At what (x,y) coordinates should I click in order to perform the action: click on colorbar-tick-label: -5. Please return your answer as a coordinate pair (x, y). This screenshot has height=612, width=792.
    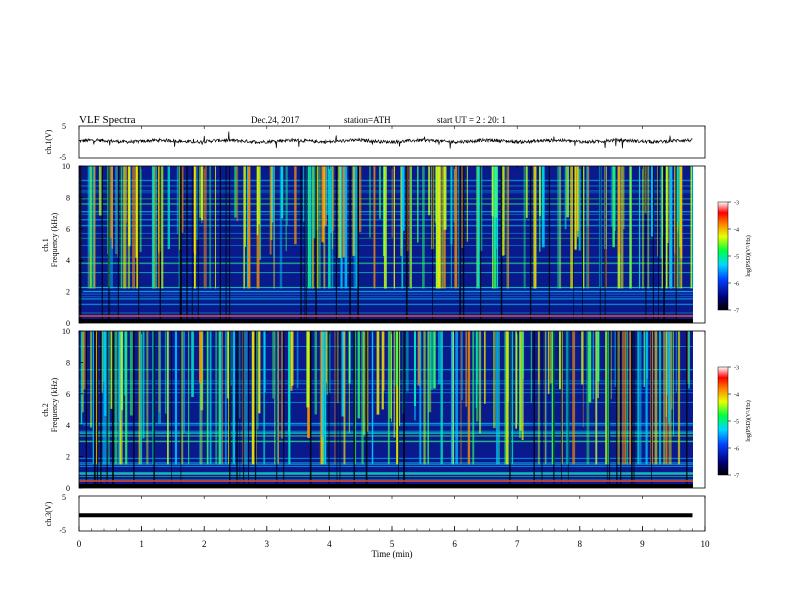
    Looking at the image, I should click on (736, 423).